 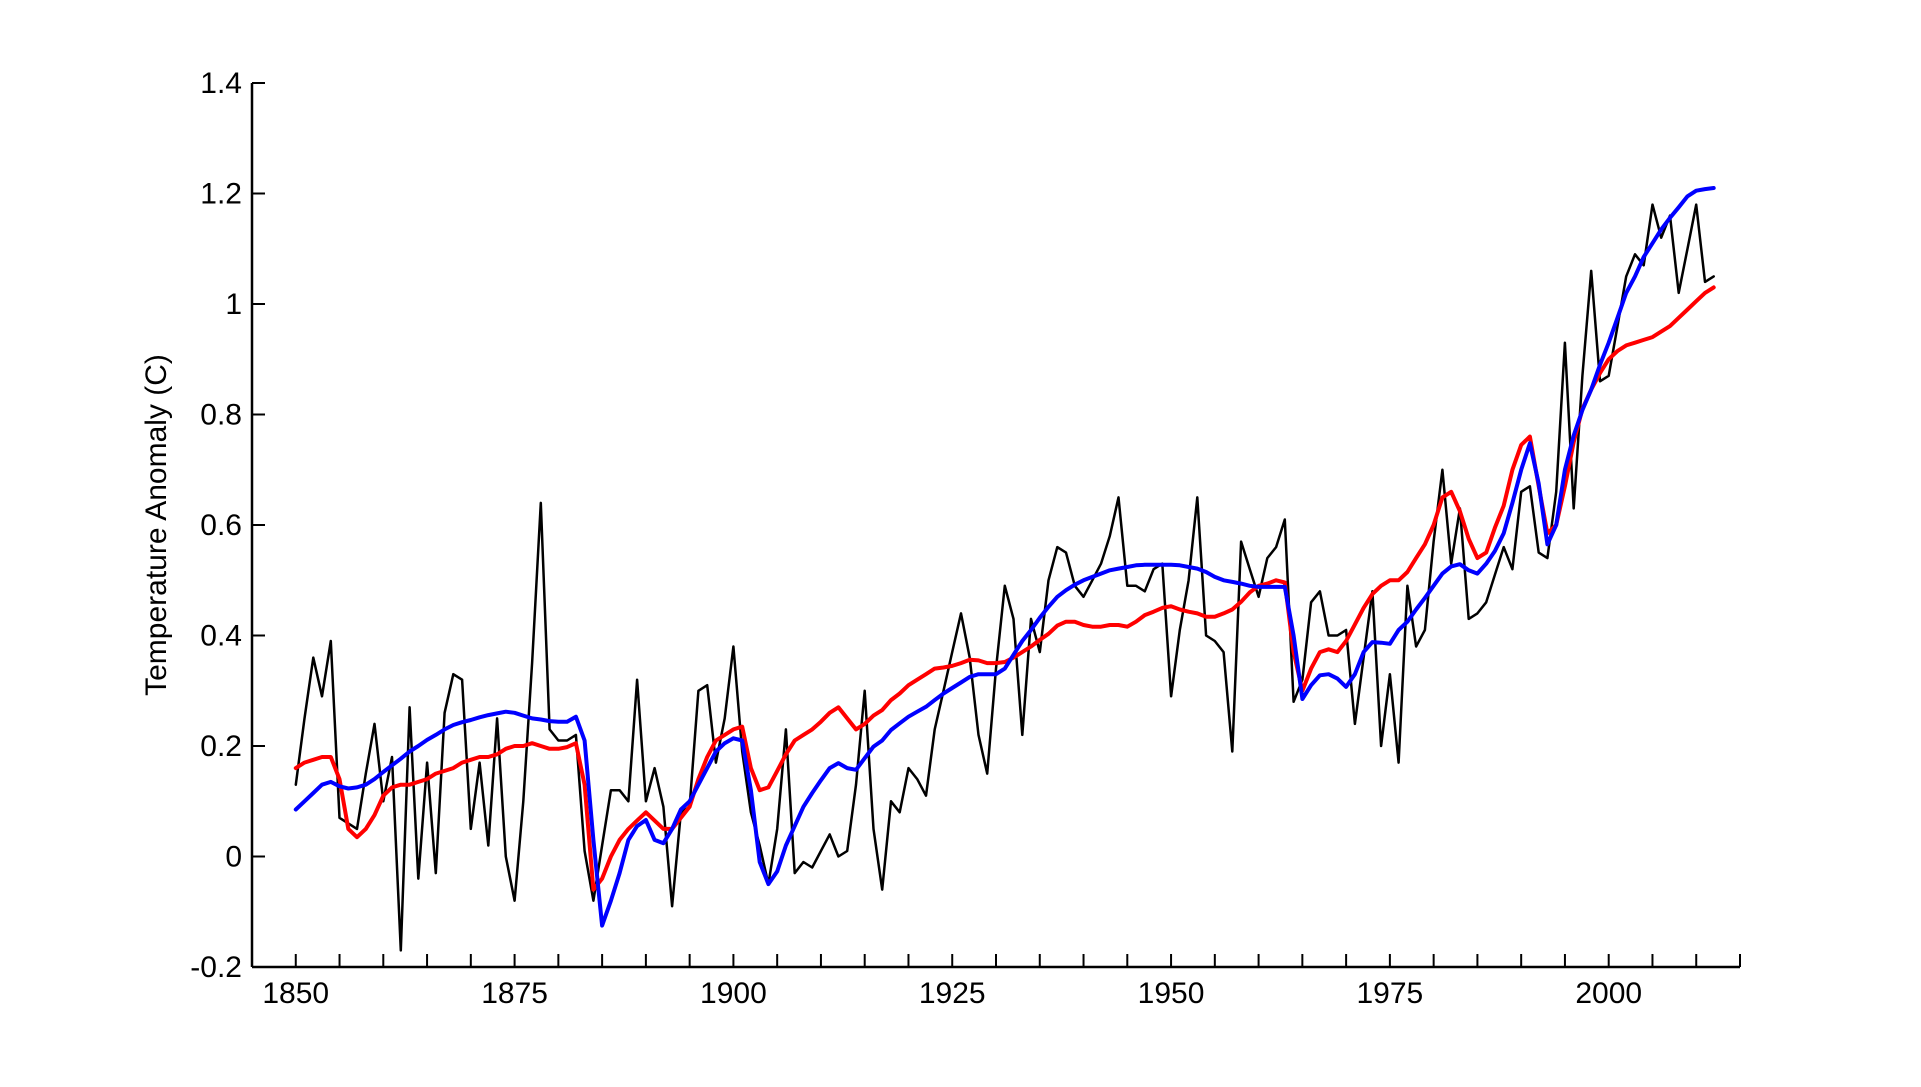 What do you see at coordinates (1390, 993) in the screenshot?
I see `x-tick-label: 1975` at bounding box center [1390, 993].